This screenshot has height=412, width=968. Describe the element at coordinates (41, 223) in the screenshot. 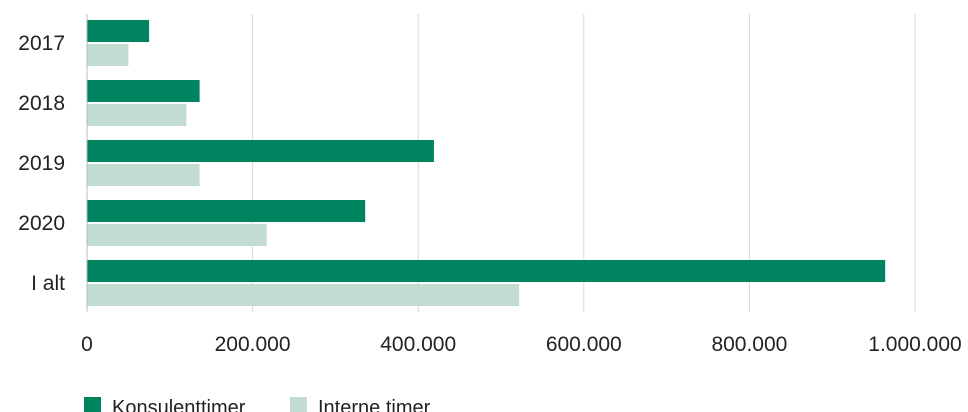

I see `y-tick-label-3: 2020` at that location.